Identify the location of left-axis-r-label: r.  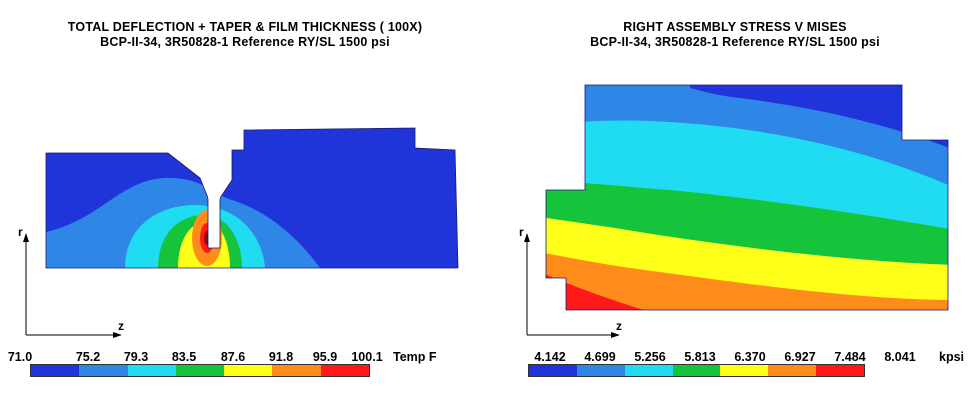
(20, 232).